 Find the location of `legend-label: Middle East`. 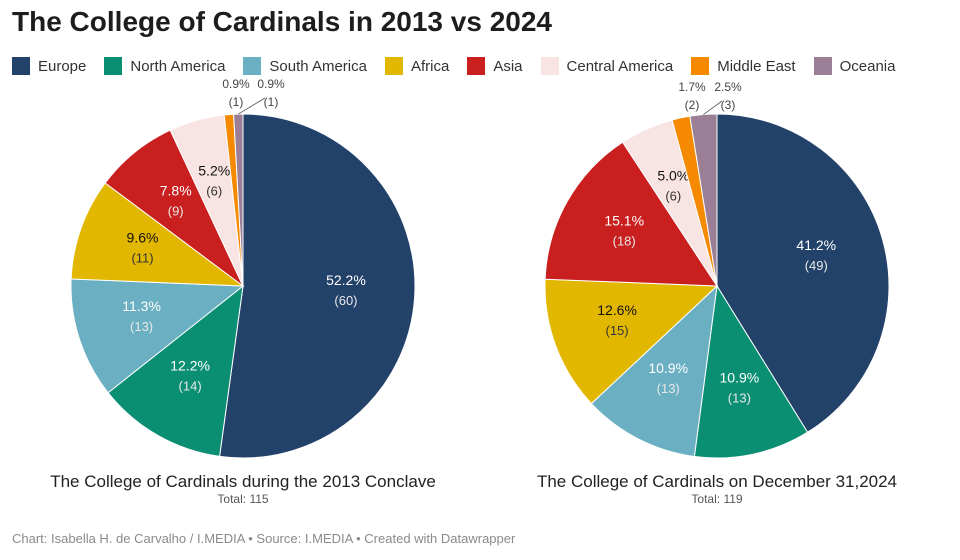

legend-label: Middle East is located at coordinates (756, 66).